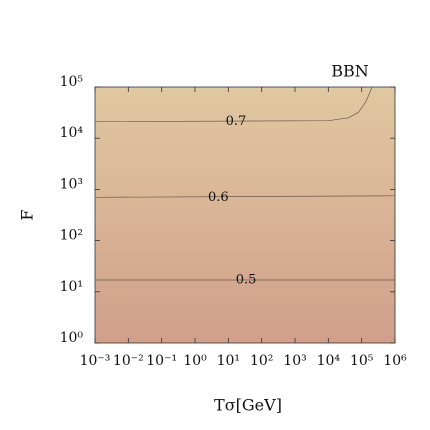 The image size is (430, 430). Describe the element at coordinates (95, 361) in the screenshot. I see `x-tick-label: 10⁻³` at that location.